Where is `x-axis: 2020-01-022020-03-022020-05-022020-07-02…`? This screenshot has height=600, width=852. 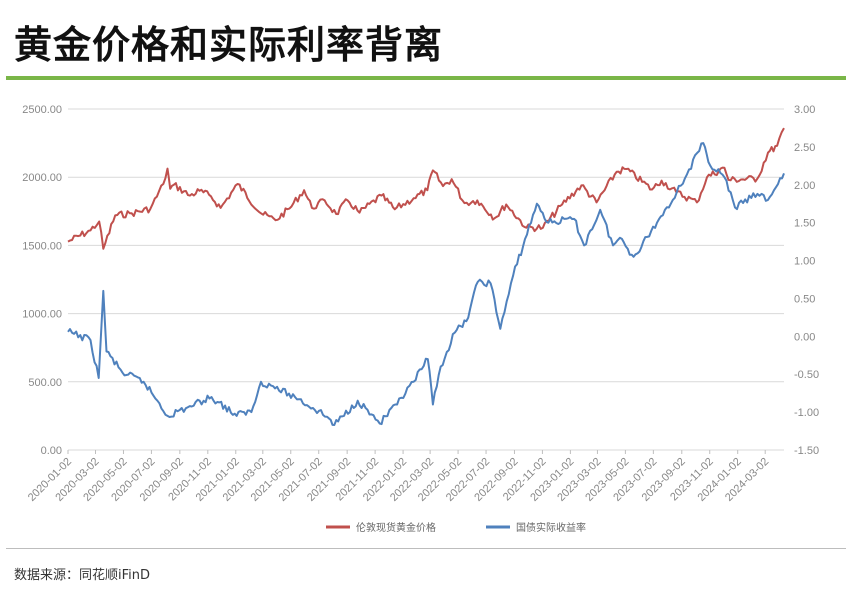 x-axis: 2020-01-022020-03-022020-05-022020-07-02… is located at coordinates (398, 477).